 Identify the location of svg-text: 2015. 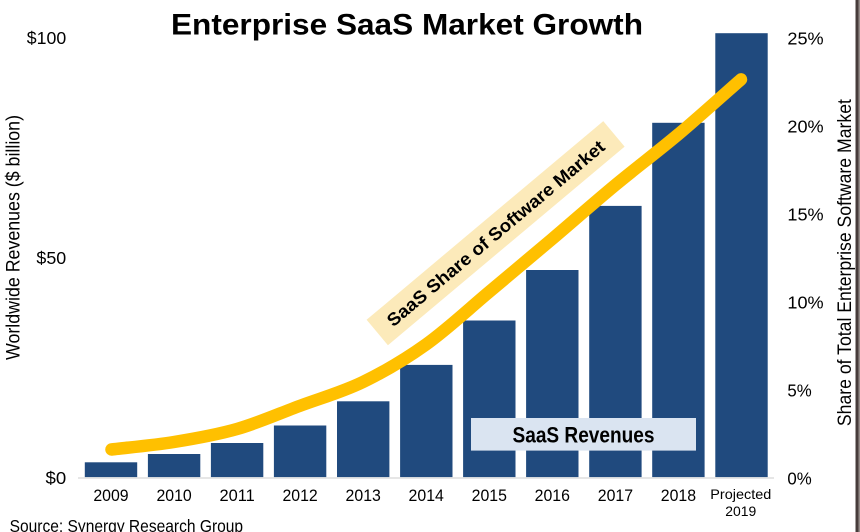
(489, 495).